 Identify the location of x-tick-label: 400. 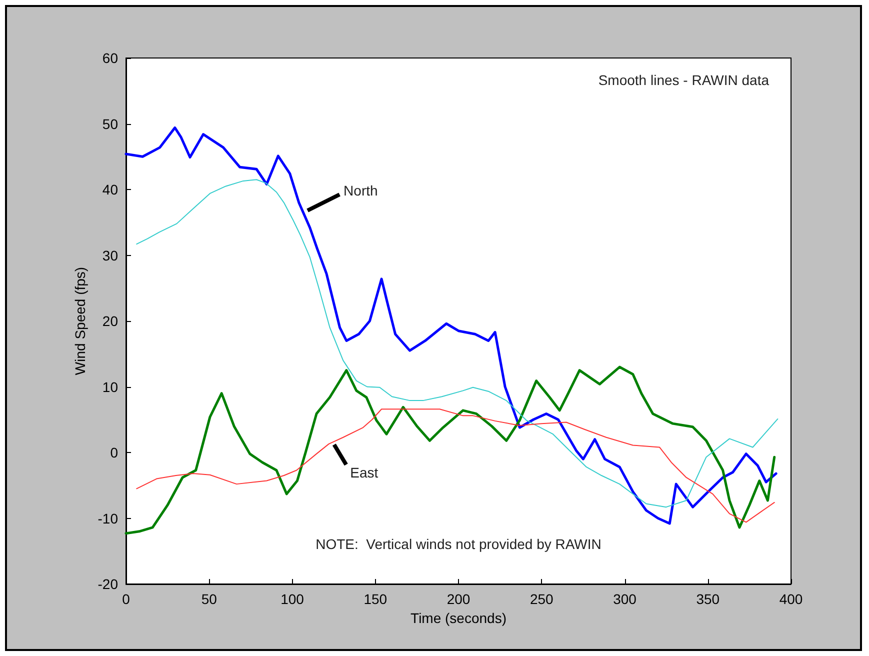
(791, 599).